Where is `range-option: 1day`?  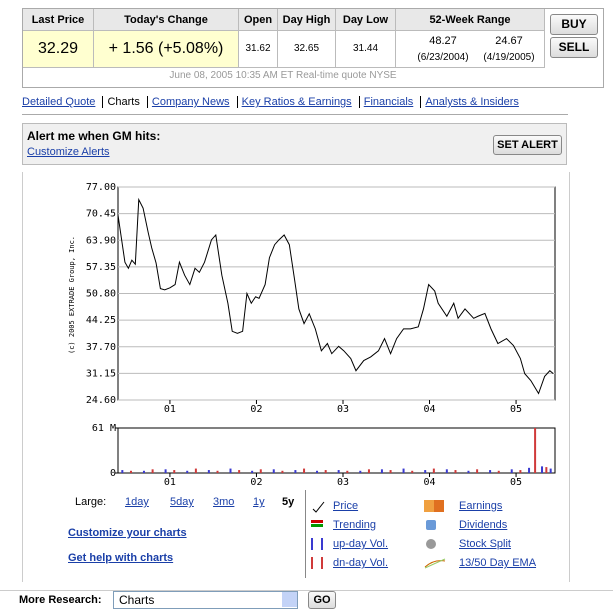 range-option: 1day is located at coordinates (137, 502).